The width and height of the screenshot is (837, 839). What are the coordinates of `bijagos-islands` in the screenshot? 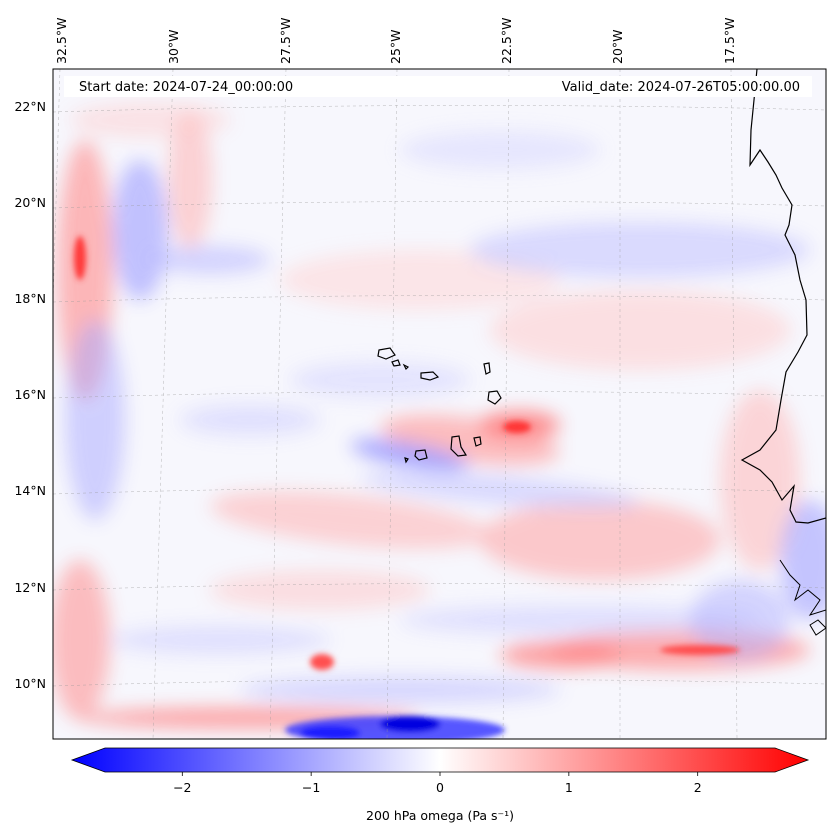 It's located at (817, 627).